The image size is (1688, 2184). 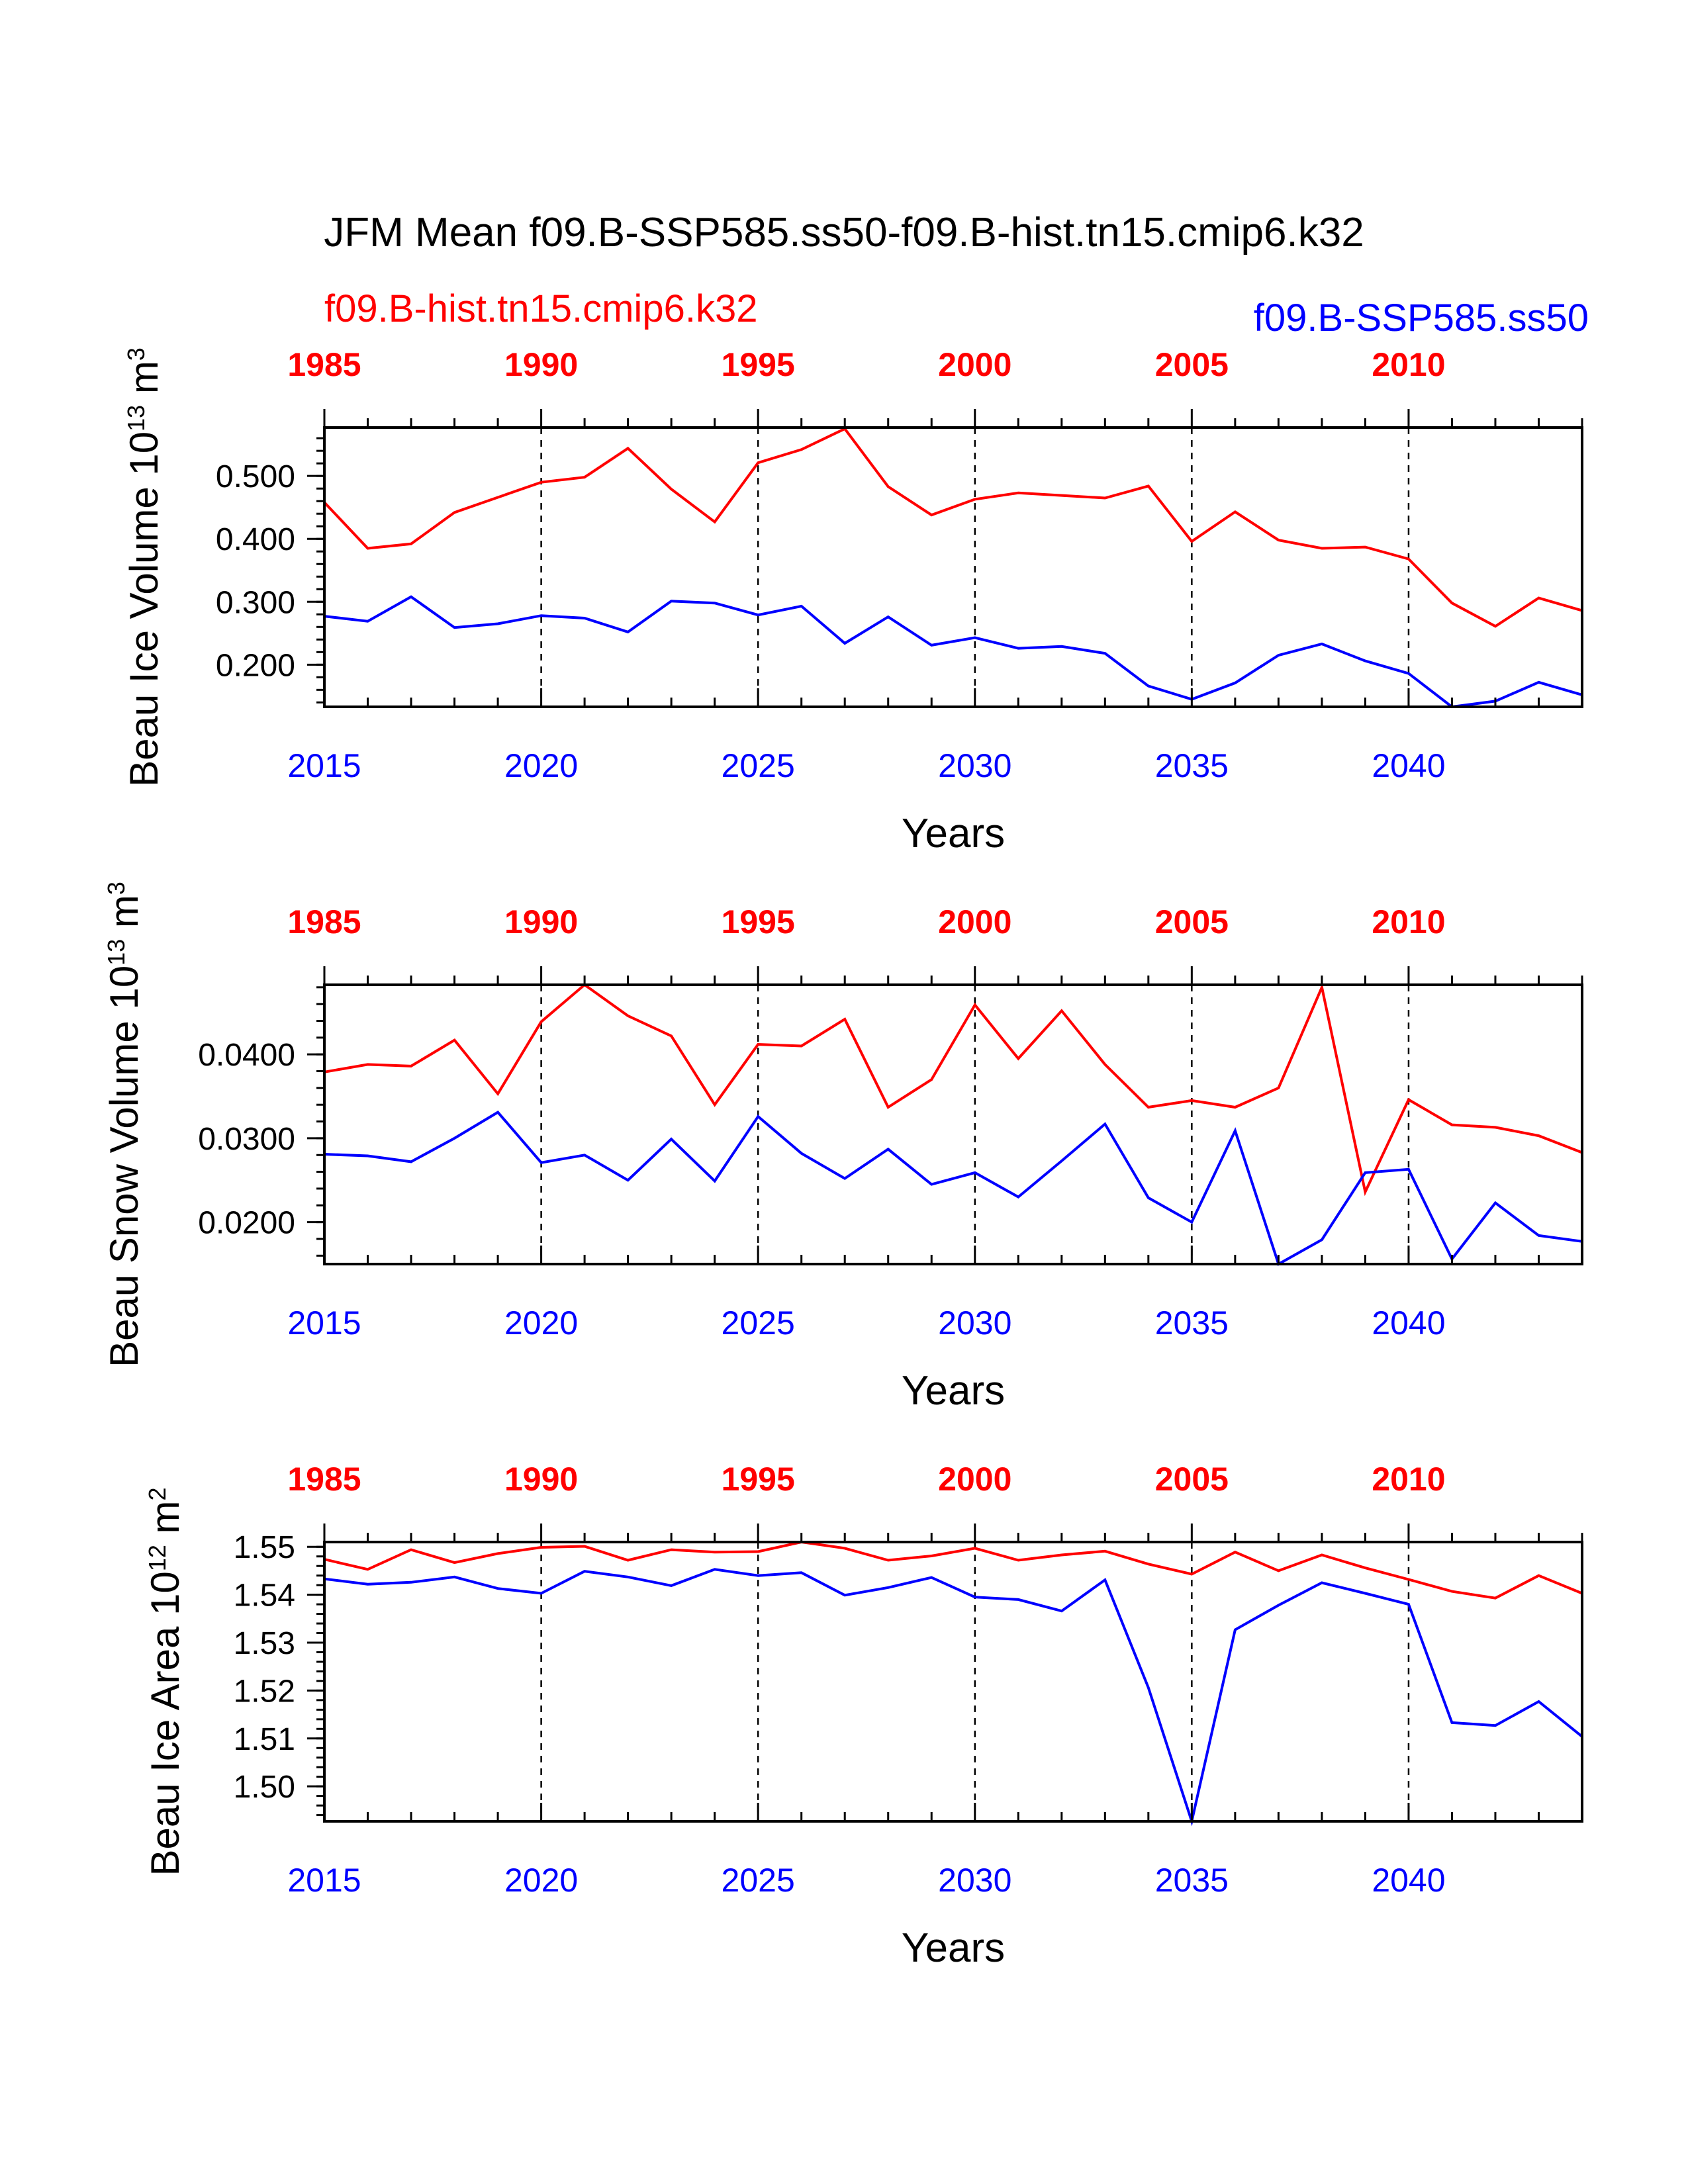 I want to click on y-tick-label: 1.55, so click(x=264, y=1547).